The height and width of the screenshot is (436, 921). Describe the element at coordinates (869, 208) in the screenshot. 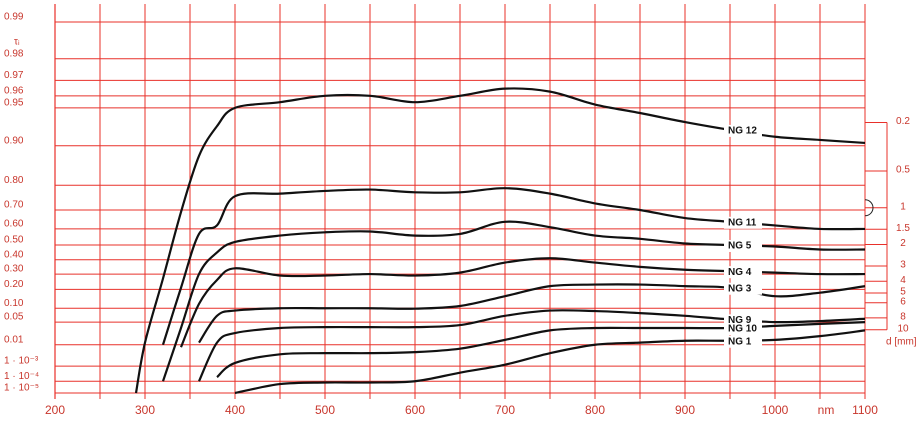

I see `reference-marker` at that location.